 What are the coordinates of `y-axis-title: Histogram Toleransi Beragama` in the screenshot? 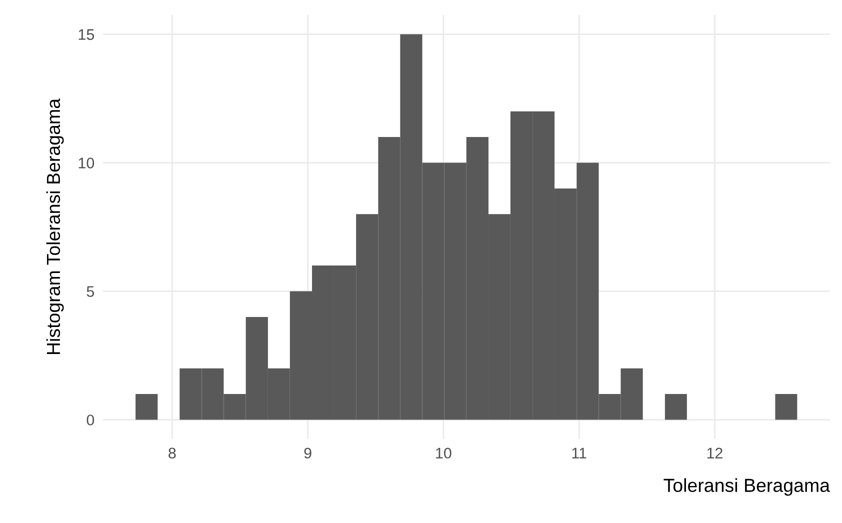 It's located at (55, 226).